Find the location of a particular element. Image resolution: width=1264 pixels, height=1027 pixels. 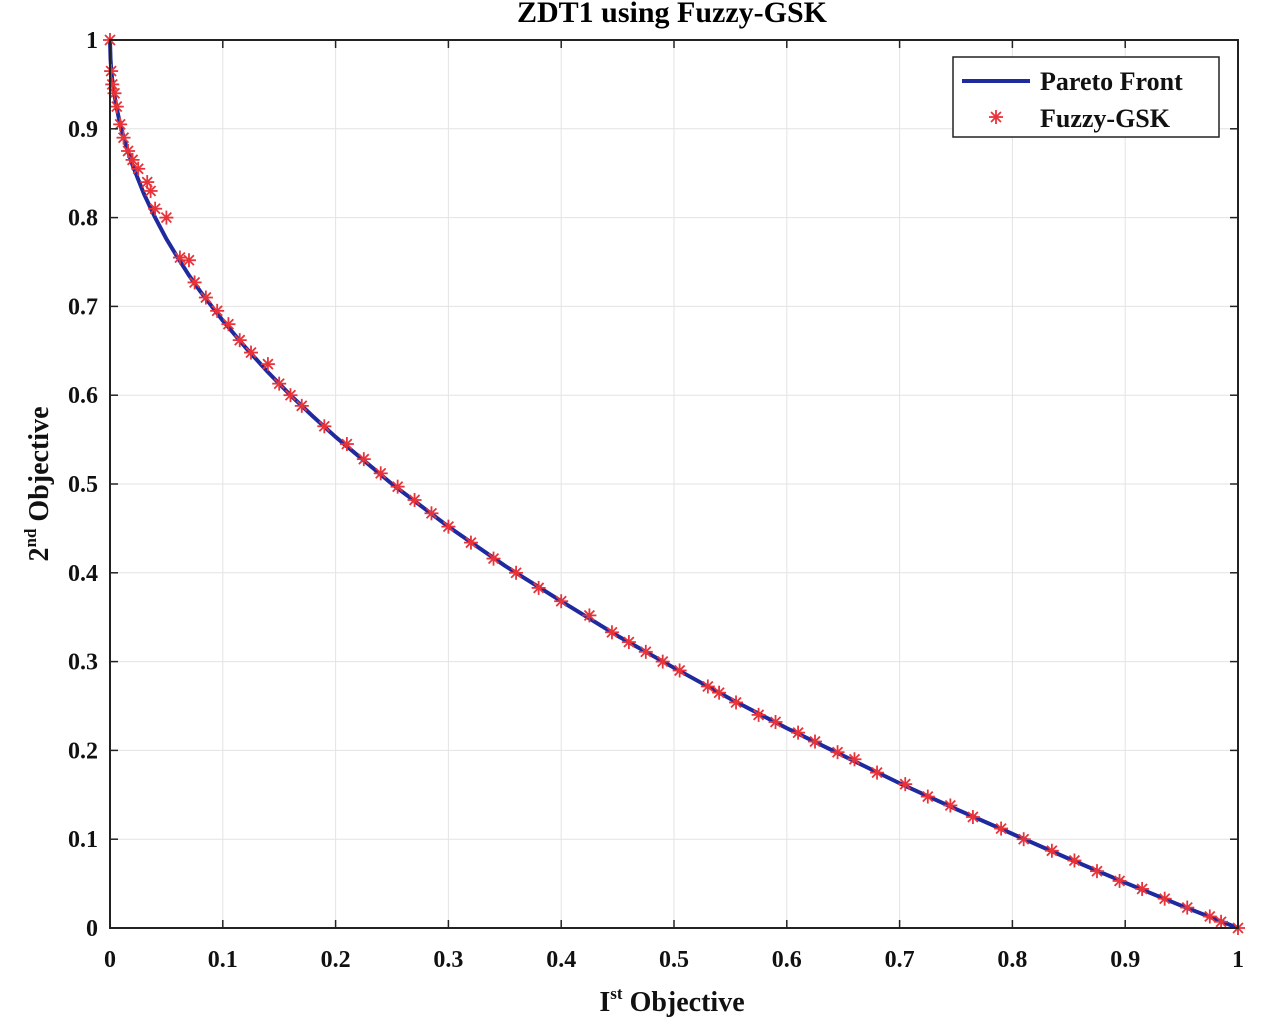

x-tick-label: 0 is located at coordinates (110, 960).